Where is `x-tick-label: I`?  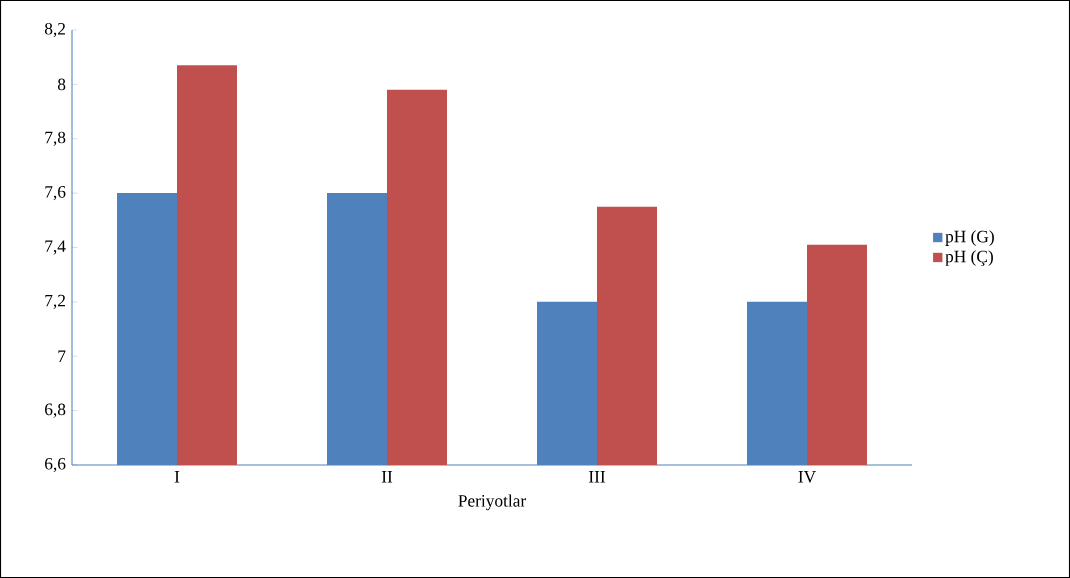 x-tick-label: I is located at coordinates (177, 477).